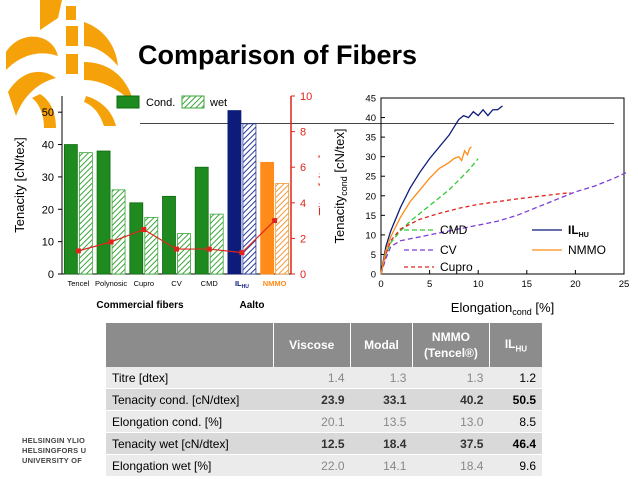 This screenshot has width=638, height=479. What do you see at coordinates (70, 64) in the screenshot?
I see `university-flame-logo` at bounding box center [70, 64].